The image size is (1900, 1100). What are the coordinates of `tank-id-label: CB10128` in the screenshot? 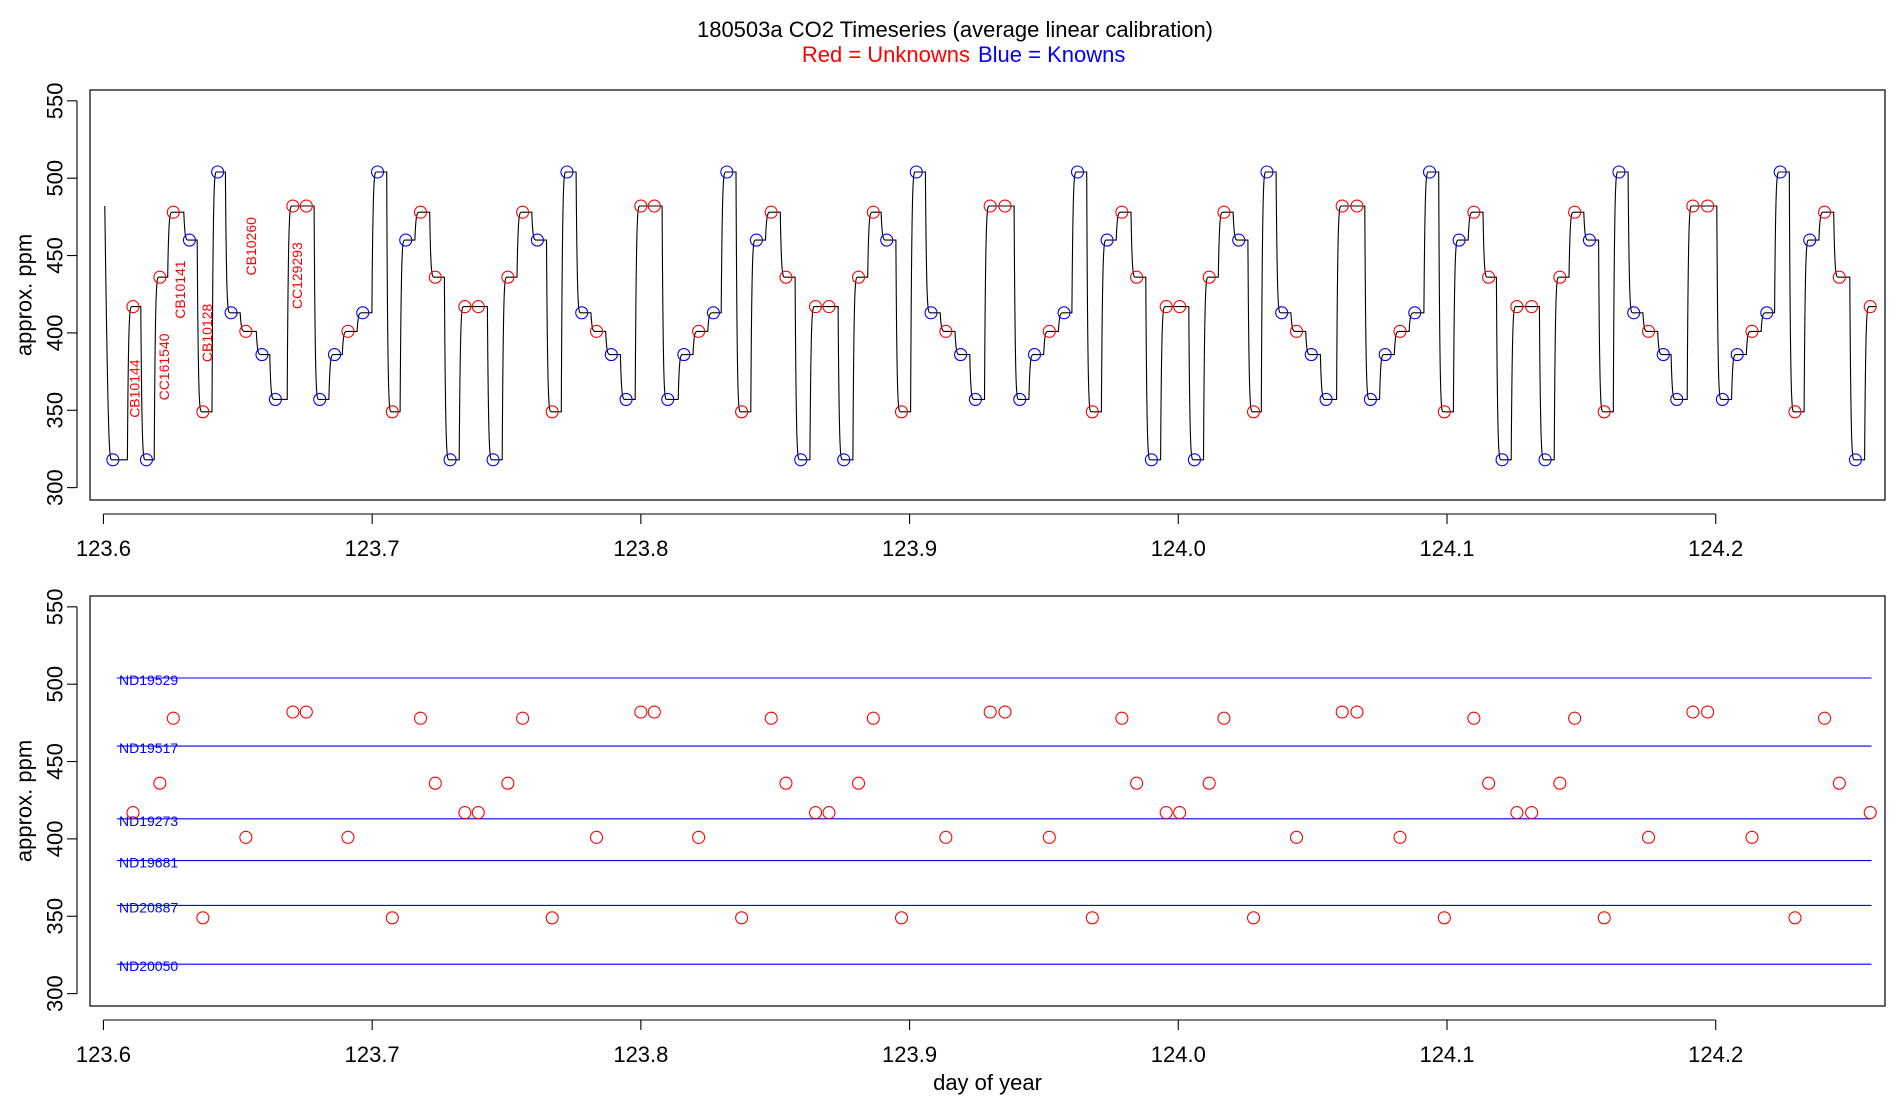 It's located at (207, 333).